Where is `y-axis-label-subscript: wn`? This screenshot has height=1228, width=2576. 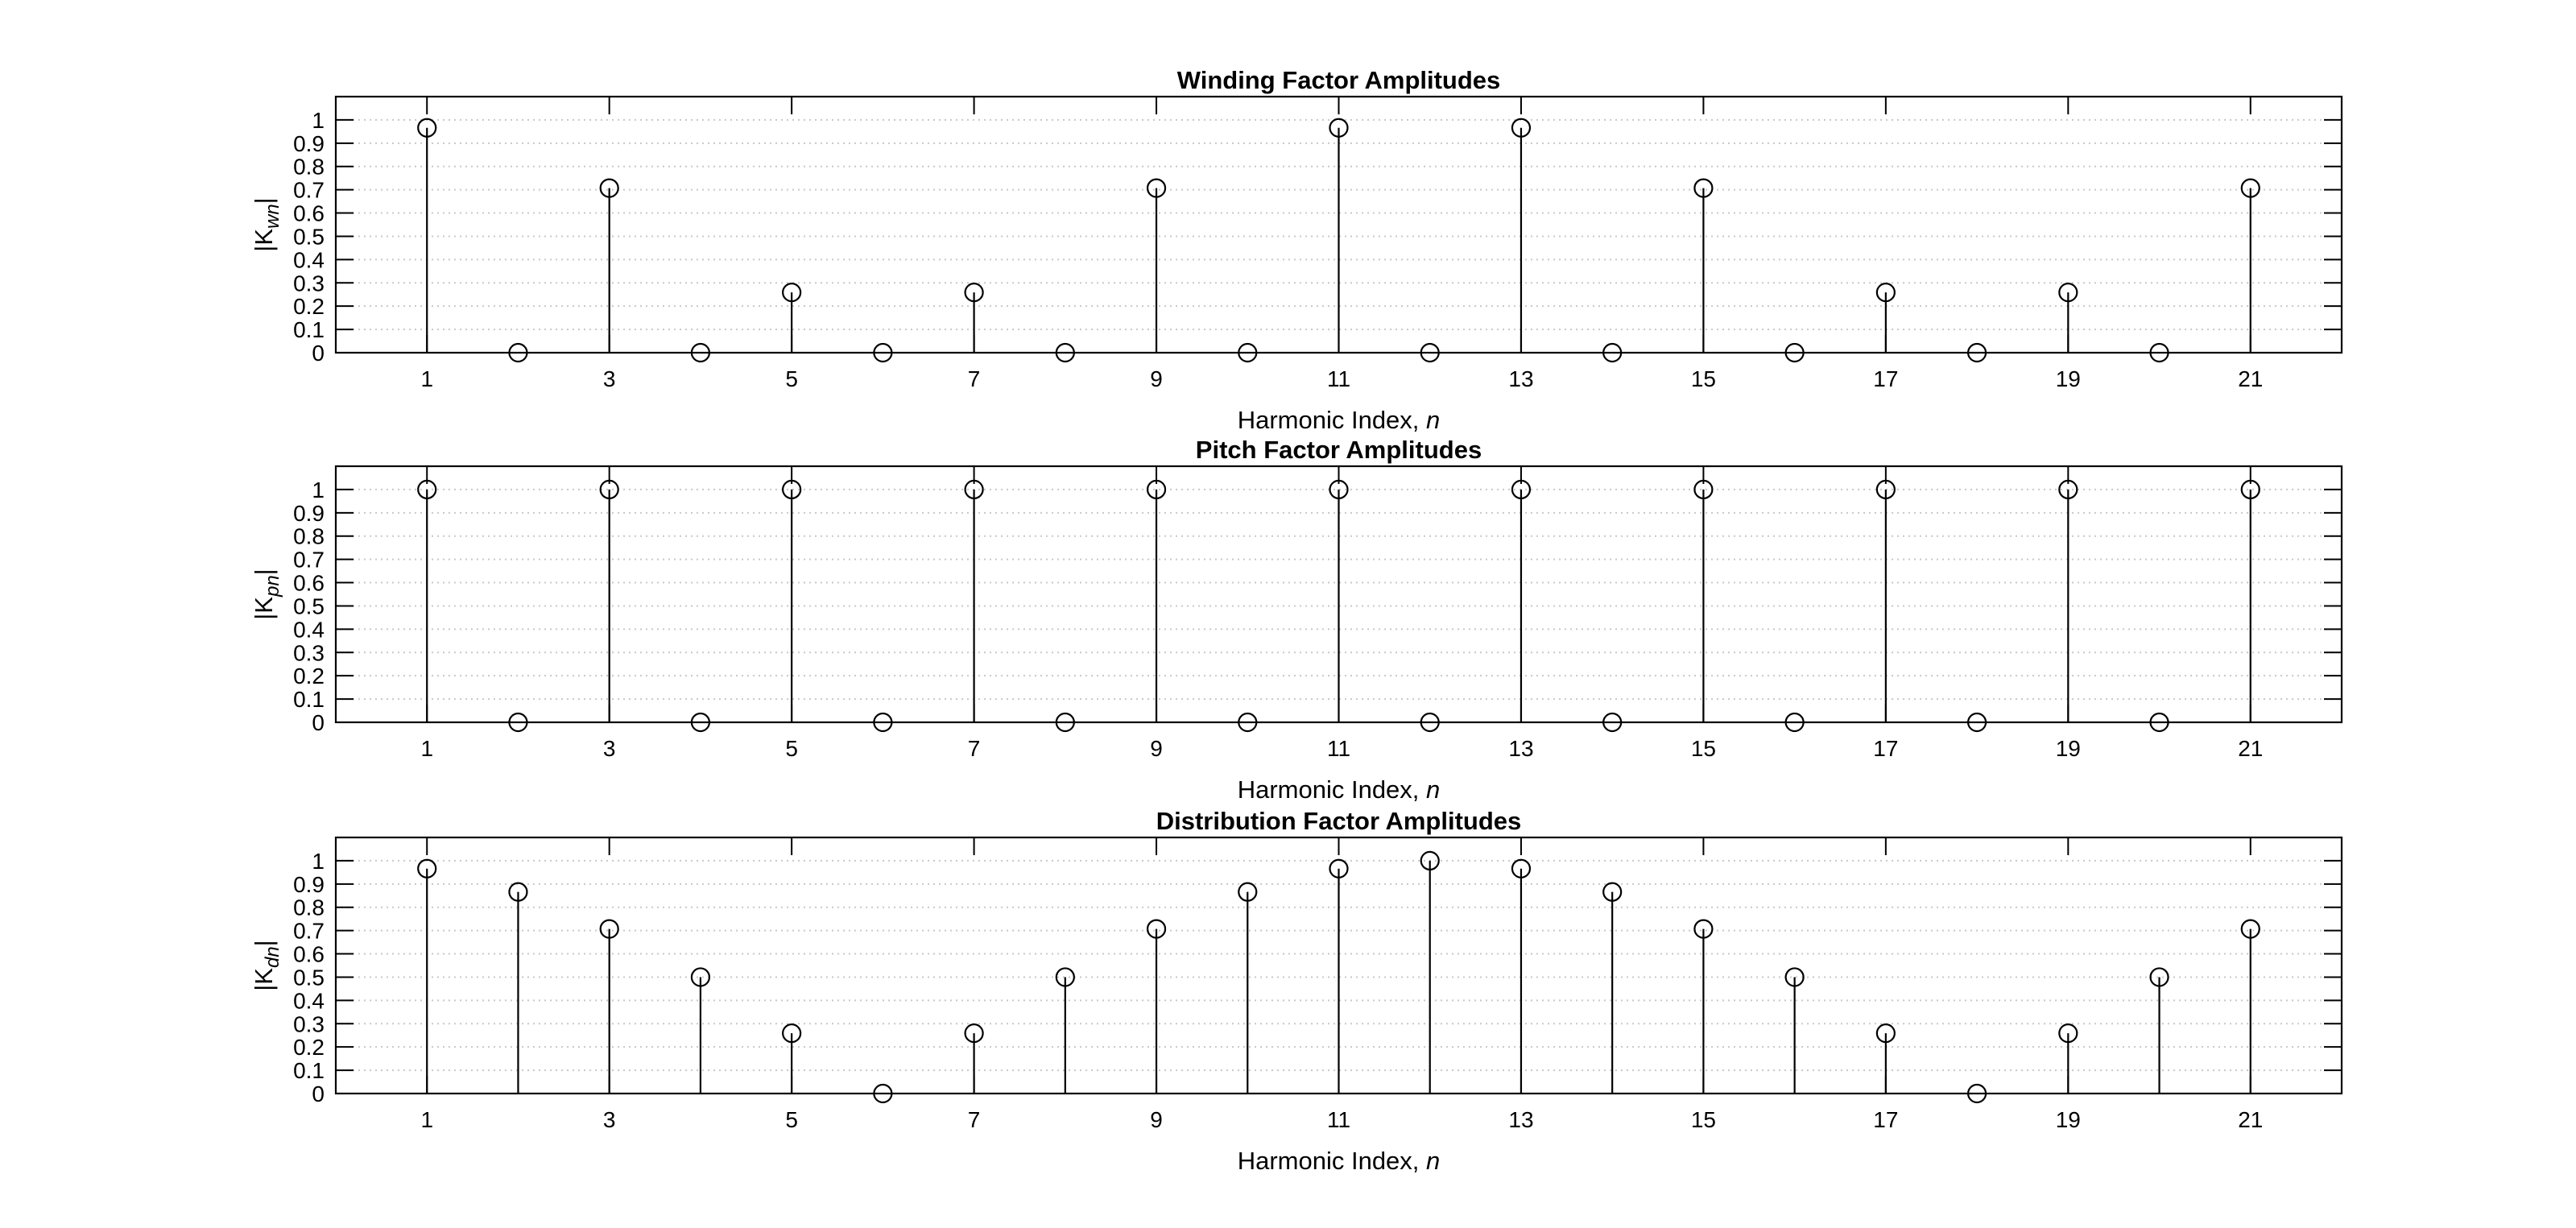 y-axis-label-subscript: wn is located at coordinates (273, 216).